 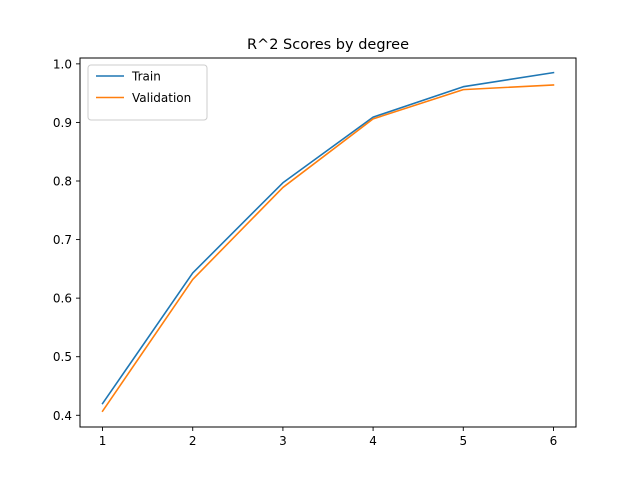 What do you see at coordinates (62, 182) in the screenshot?
I see `y-tick-label: 0.8` at bounding box center [62, 182].